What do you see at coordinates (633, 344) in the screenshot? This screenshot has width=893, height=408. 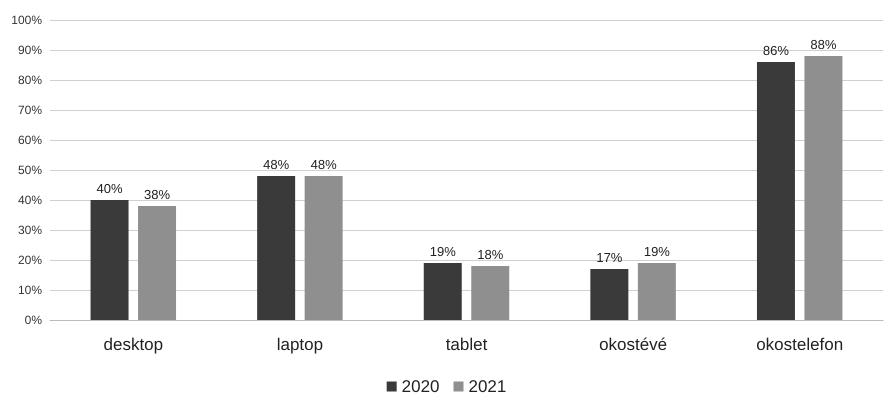 I see `x-tick-label: okostévé` at bounding box center [633, 344].